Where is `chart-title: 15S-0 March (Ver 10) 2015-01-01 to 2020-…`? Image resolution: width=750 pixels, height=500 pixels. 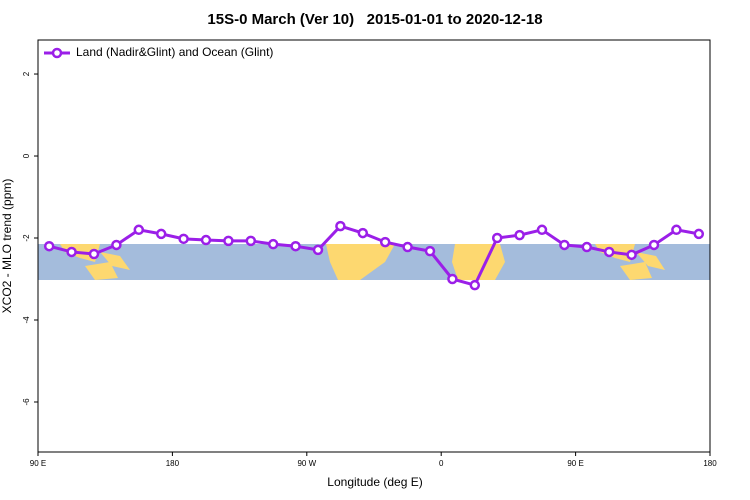
chart-title: 15S-0 March (Ver 10) 2015-01-01 to 2020-… is located at coordinates (374, 19).